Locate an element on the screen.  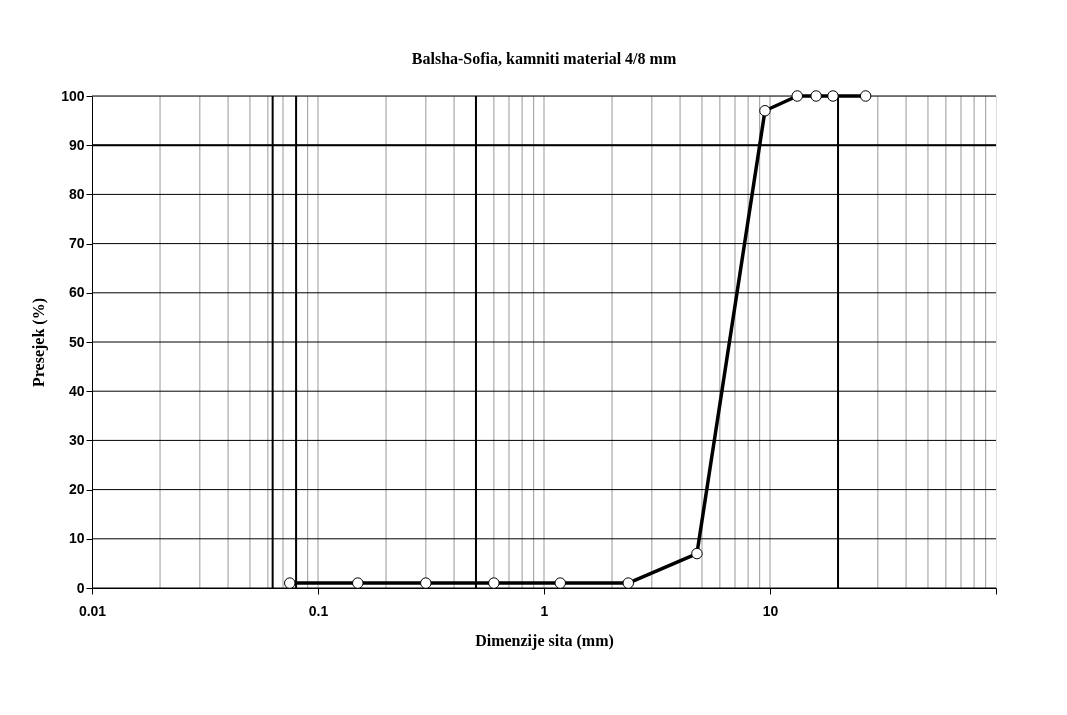
y-axis-title: Presejek (%) is located at coordinates (39, 342).